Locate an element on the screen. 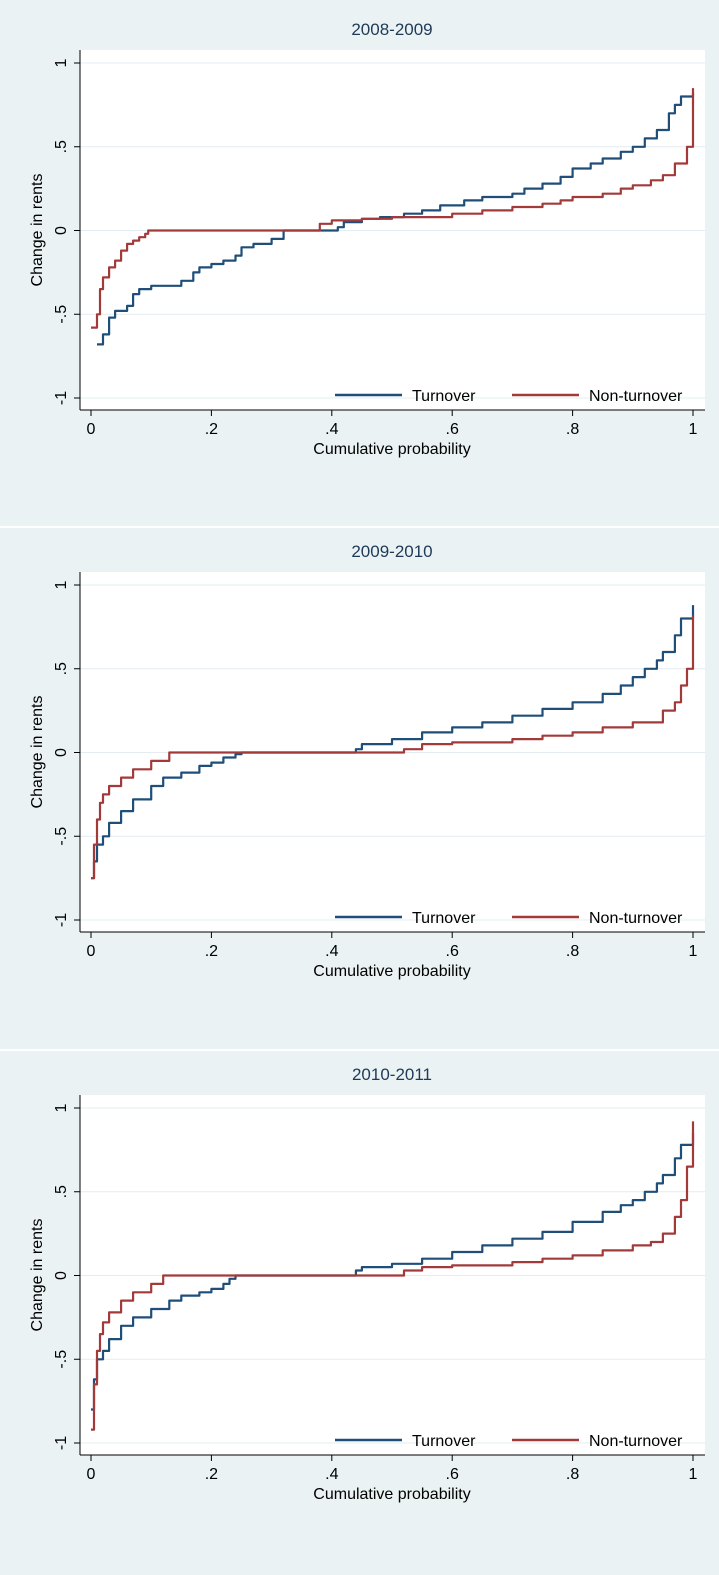 This screenshot has height=1575, width=719. chart-title: 2009-2010 is located at coordinates (391, 551).